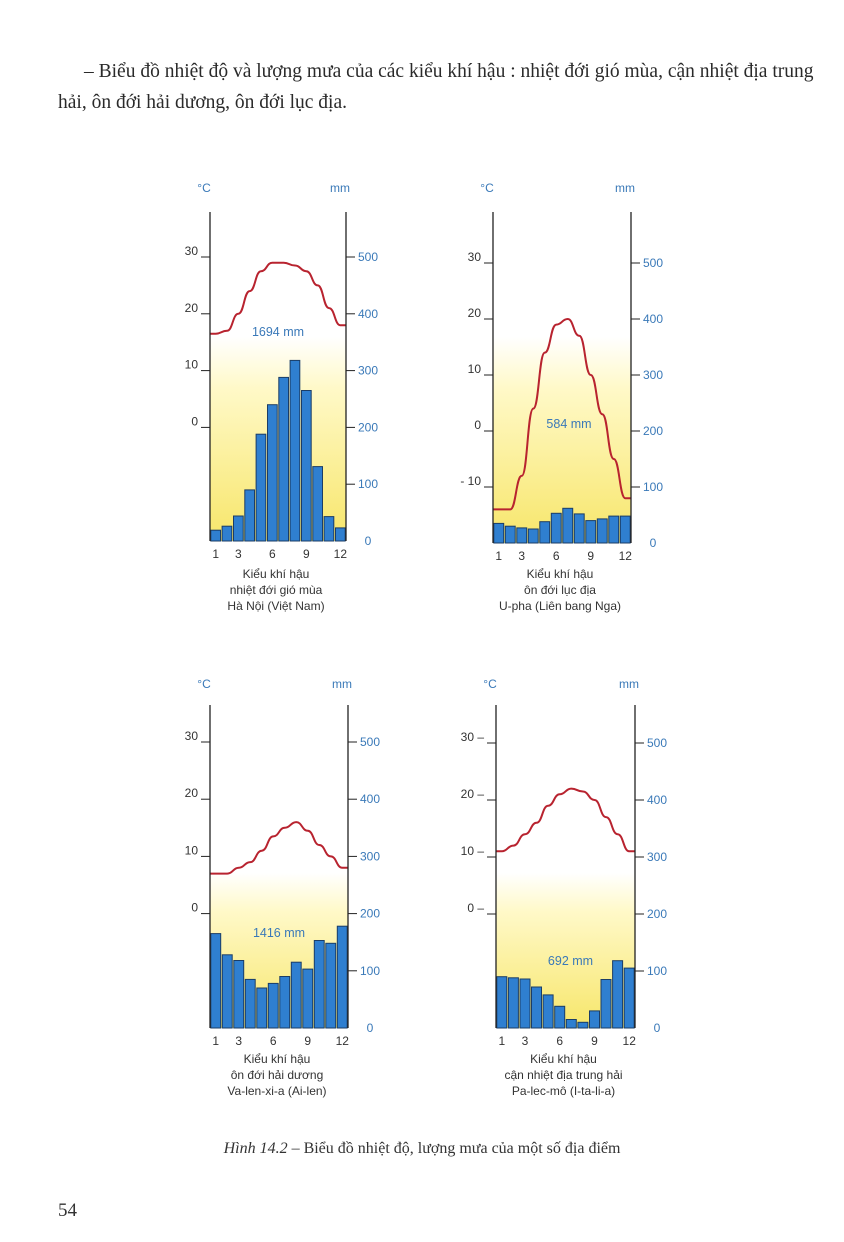 This screenshot has width=844, height=1242. Describe the element at coordinates (279, 933) in the screenshot. I see `total-rainfall-label: 1416 mm` at that location.